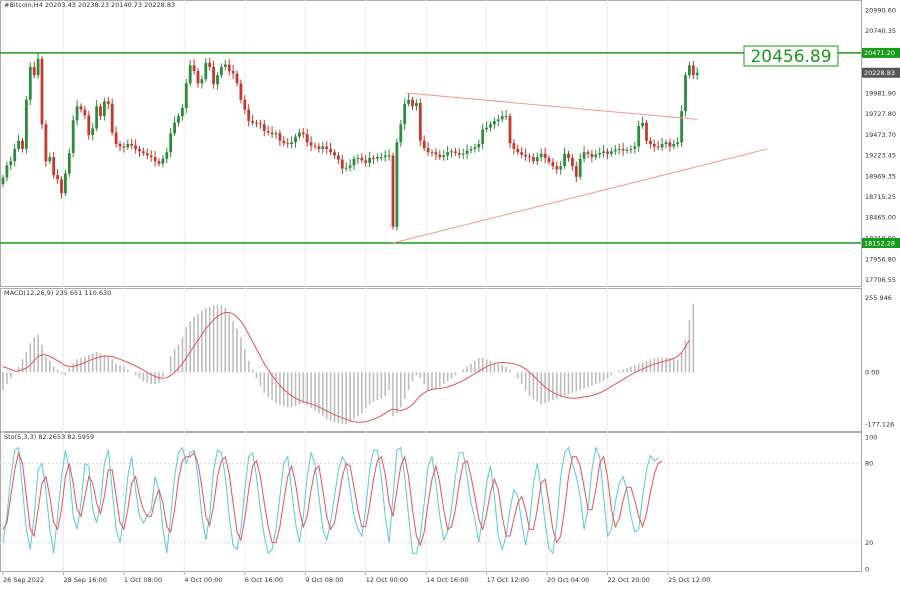 This screenshot has width=900, height=589. Describe the element at coordinates (324, 580) in the screenshot. I see `x-tick-label: 9 Oct 08:00` at that location.